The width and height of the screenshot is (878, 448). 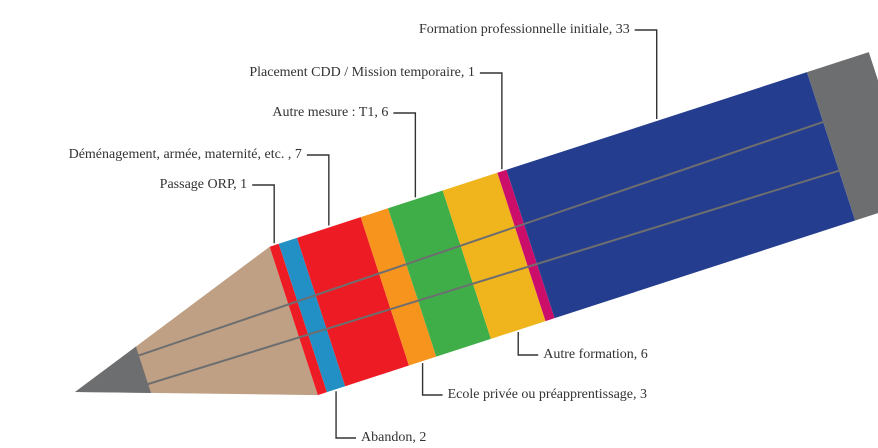 What do you see at coordinates (524, 29) in the screenshot?
I see `segment-label: Formation professionnelle initiale, 33` at bounding box center [524, 29].